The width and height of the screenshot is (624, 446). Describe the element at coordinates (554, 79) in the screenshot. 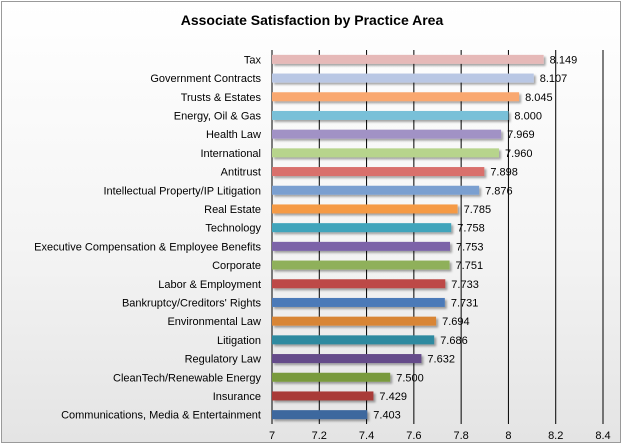

I see `data-label: 8.107` at that location.